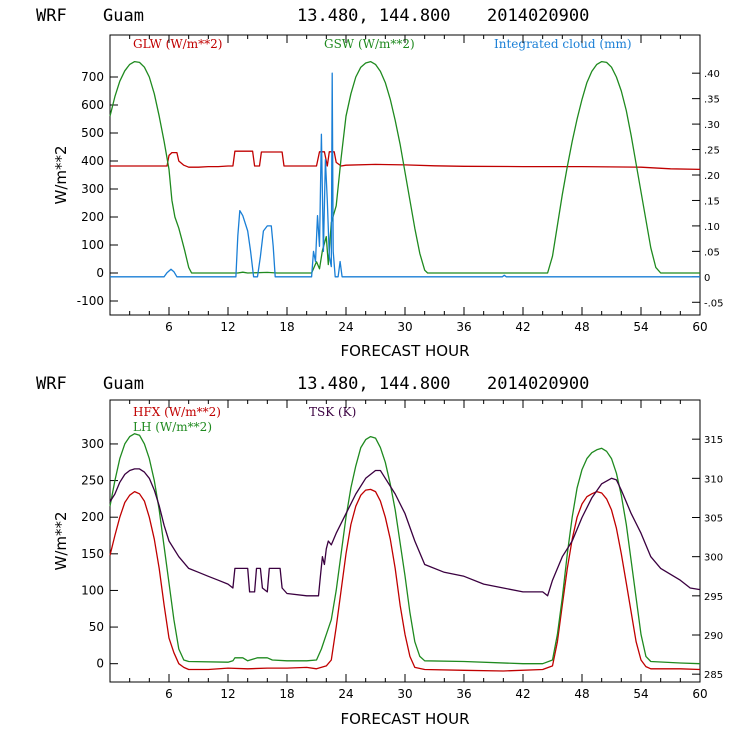 The width and height of the screenshot is (740, 740). What do you see at coordinates (227, 327) in the screenshot?
I see `chart1-xtick-label: 12` at bounding box center [227, 327].